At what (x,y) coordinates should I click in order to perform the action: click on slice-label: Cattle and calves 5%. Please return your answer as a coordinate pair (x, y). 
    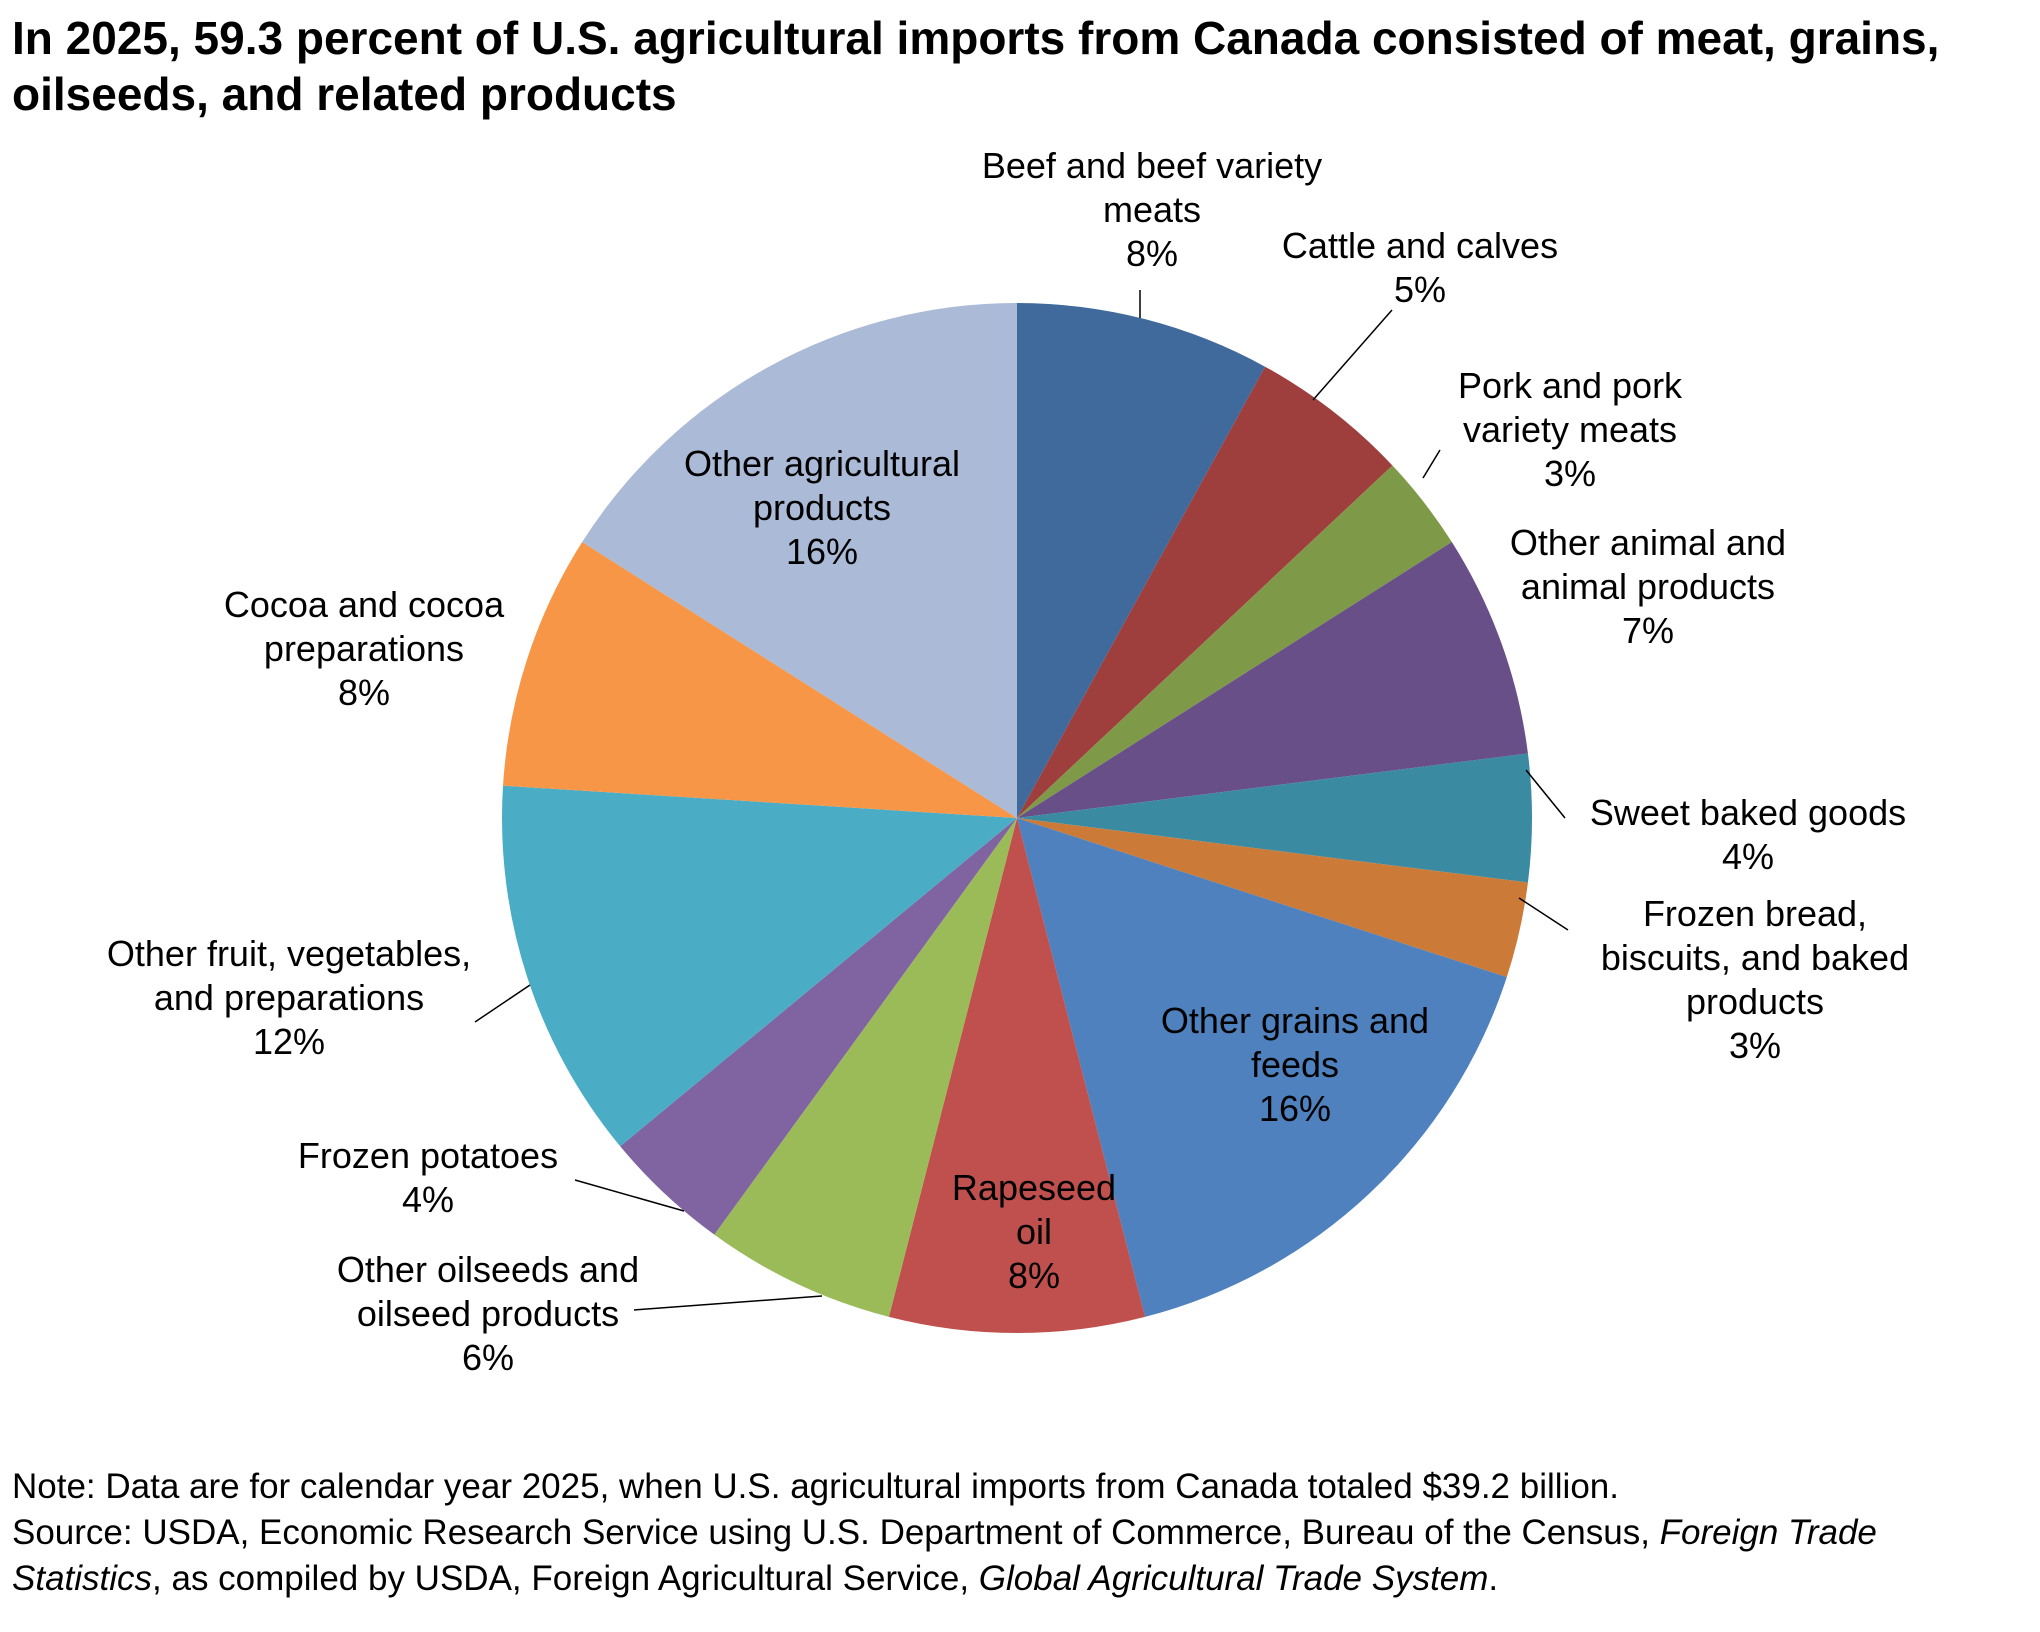
    Looking at the image, I should click on (1420, 267).